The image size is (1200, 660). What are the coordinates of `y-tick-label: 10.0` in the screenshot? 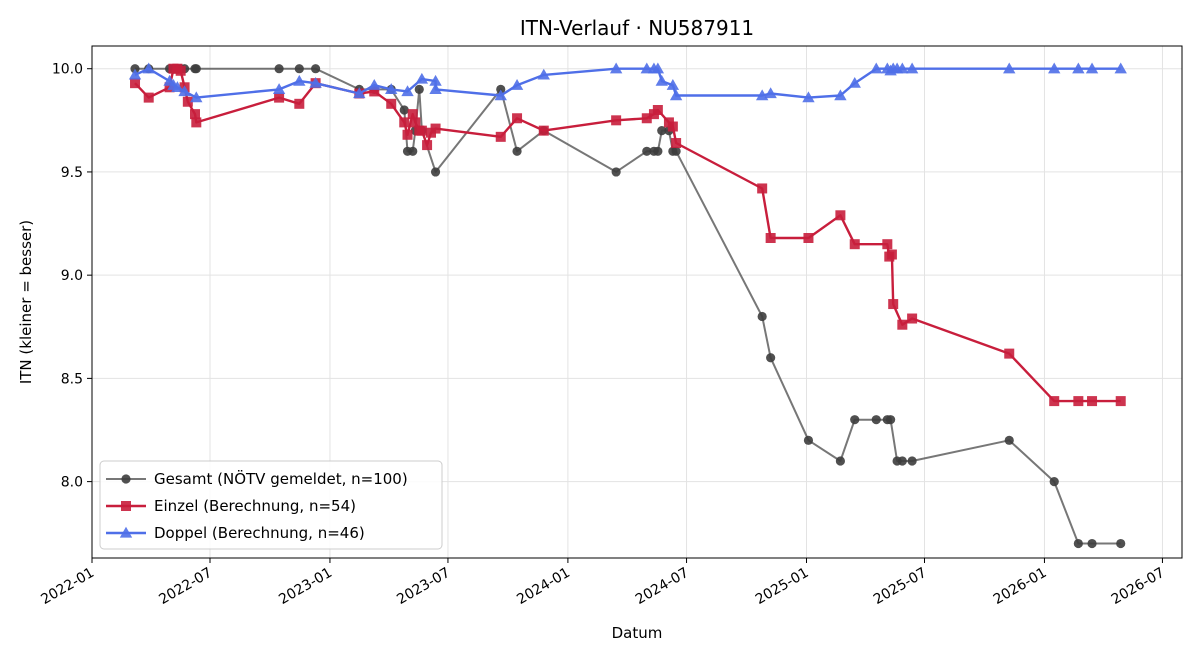 It's located at (67, 70).